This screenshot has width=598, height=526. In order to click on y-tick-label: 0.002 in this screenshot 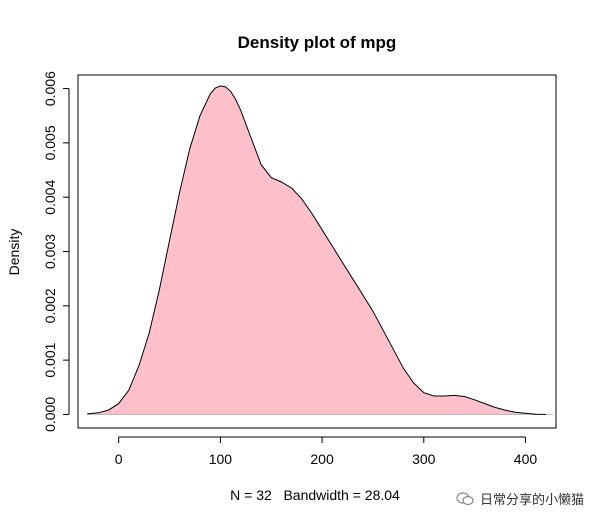, I will do `click(50, 305)`.